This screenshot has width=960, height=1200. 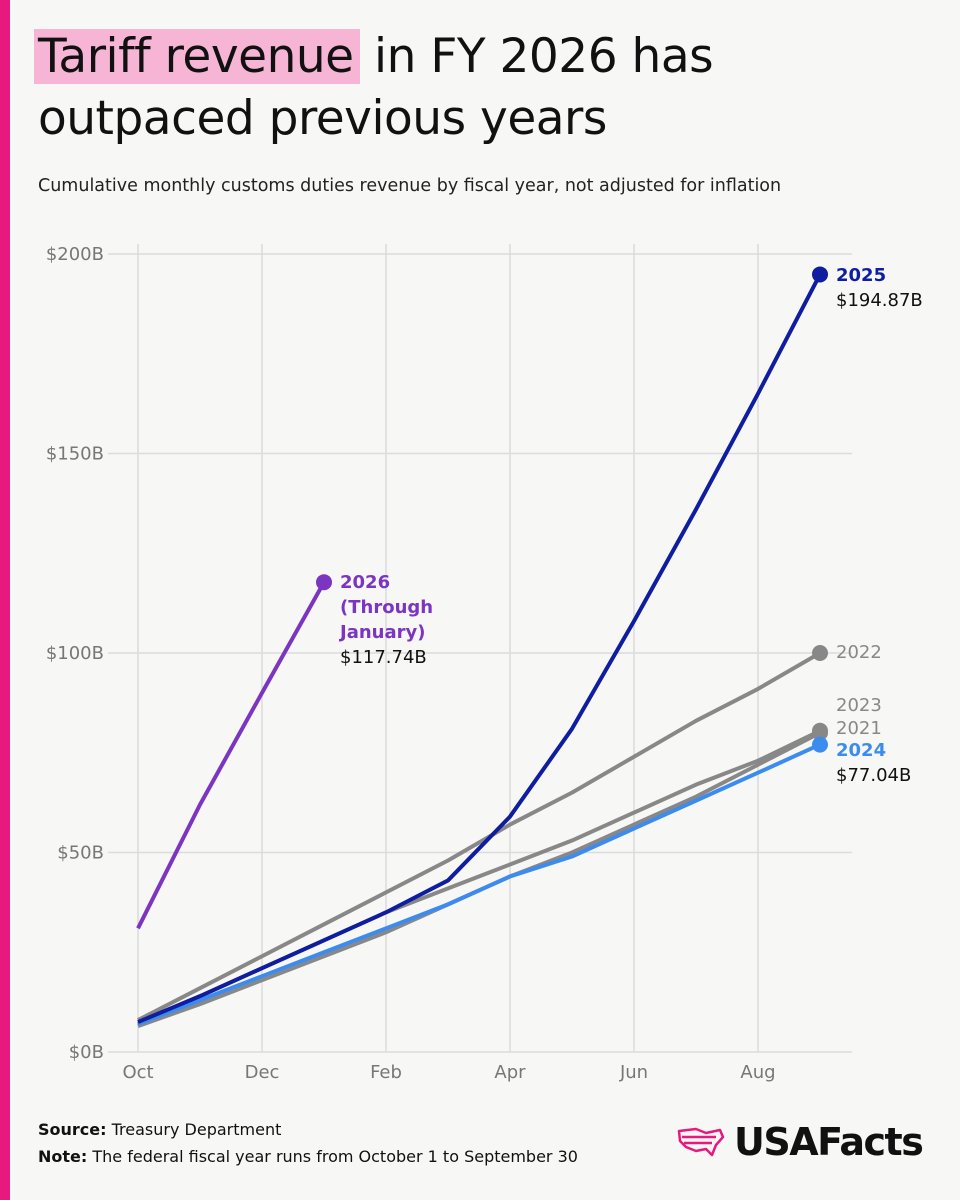 I want to click on series-label: 2022, so click(x=859, y=652).